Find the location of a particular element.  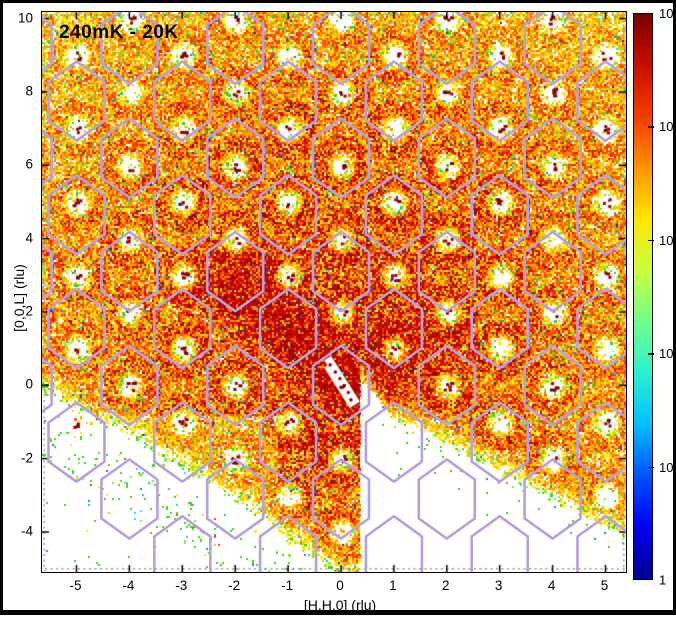

colorbar-tick-label: 10² is located at coordinates (667, 353).